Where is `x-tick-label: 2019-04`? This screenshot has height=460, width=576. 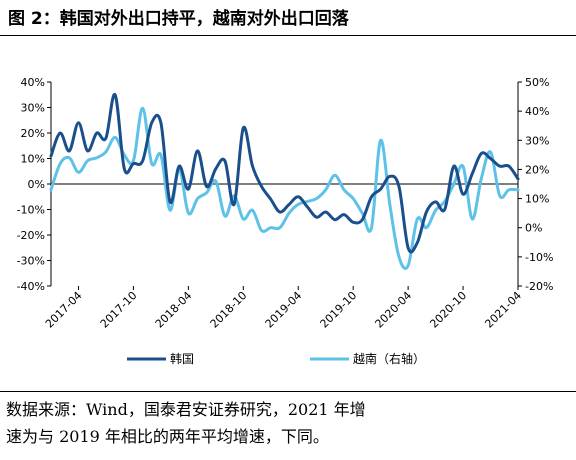
x-tick-label: 2019-04 is located at coordinates (284, 310).